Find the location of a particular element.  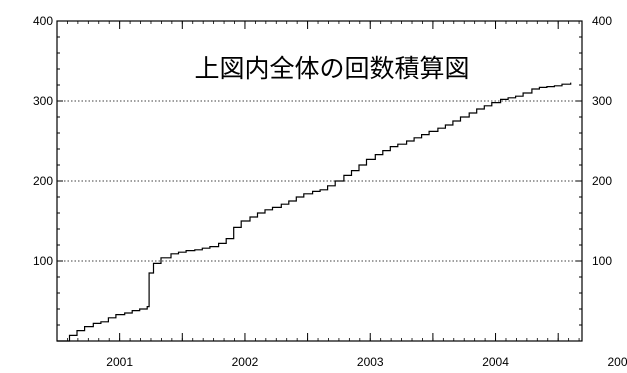

chart-title: 上図内全体の回数積算図 is located at coordinates (331, 68).